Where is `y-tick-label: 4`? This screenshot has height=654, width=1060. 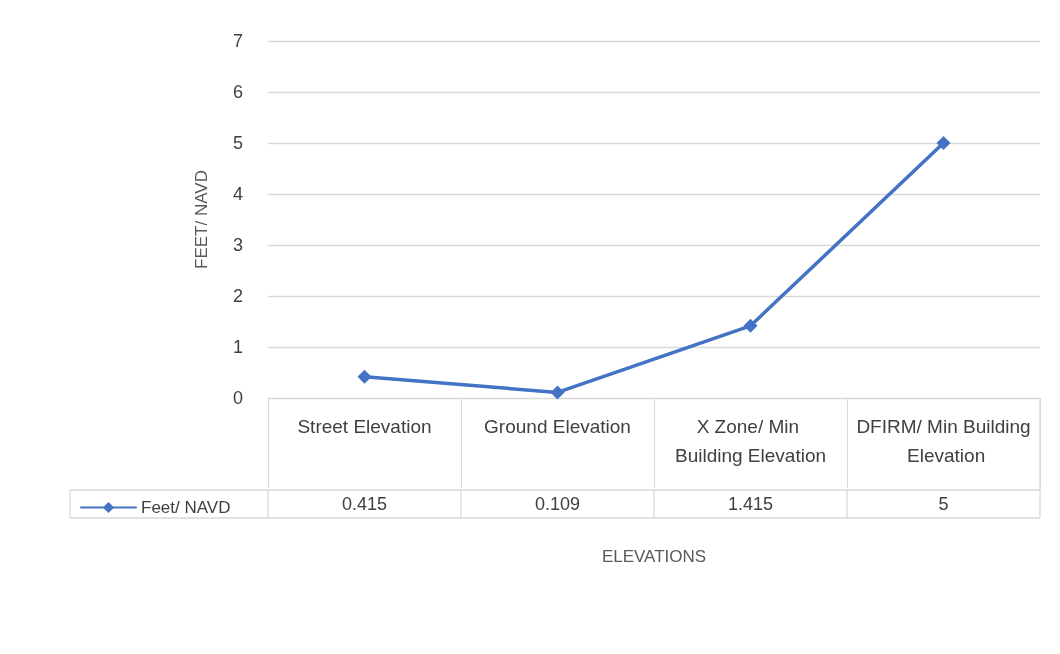 y-tick-label: 4 is located at coordinates (237, 194).